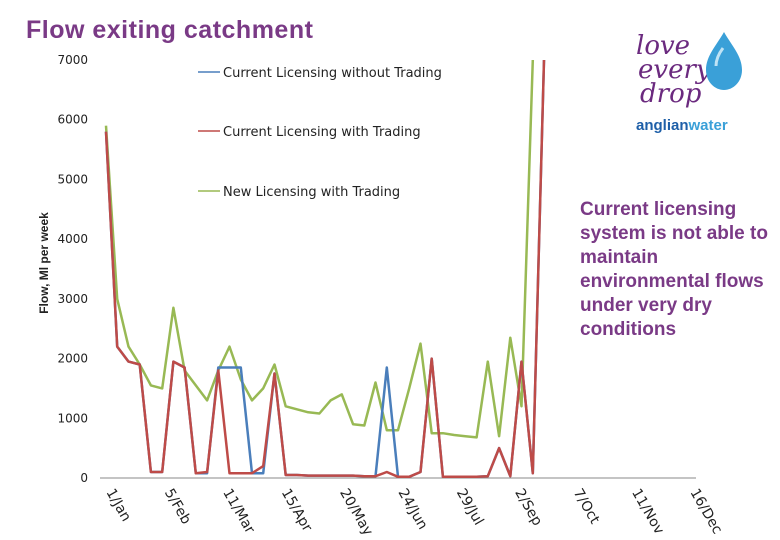  Describe the element at coordinates (311, 192) in the screenshot. I see `legend-entry: New Licensing with Trading` at that location.